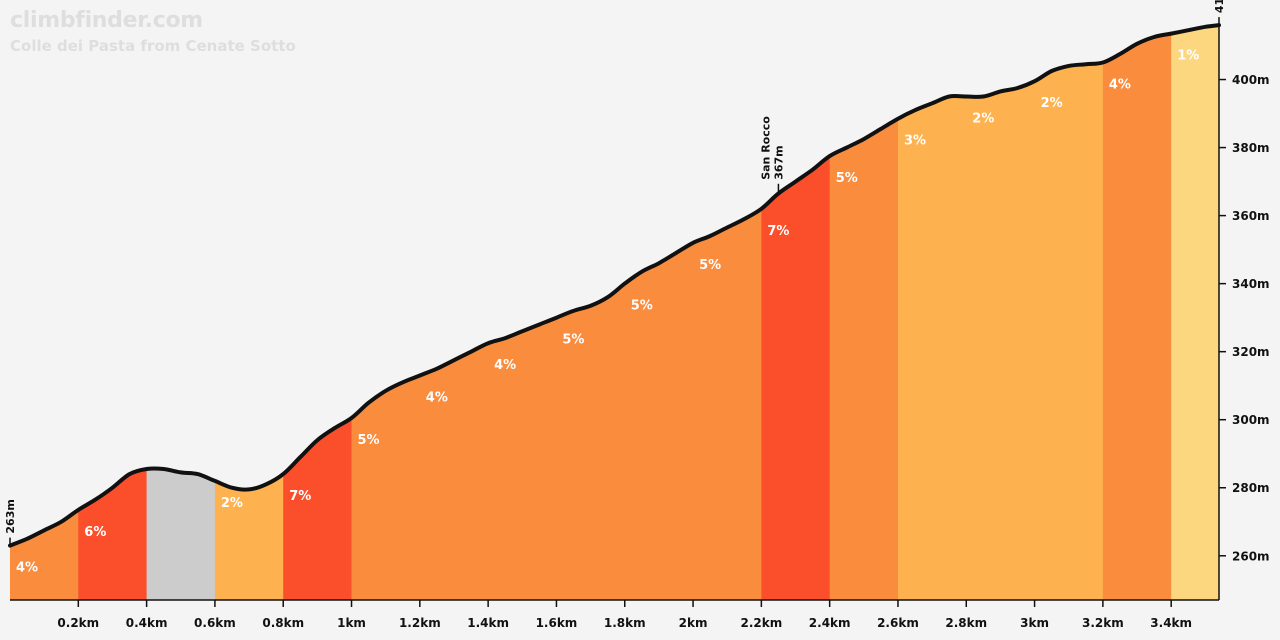  What do you see at coordinates (557, 623) in the screenshot?
I see `x-tick-label-7: 1.6km` at bounding box center [557, 623].